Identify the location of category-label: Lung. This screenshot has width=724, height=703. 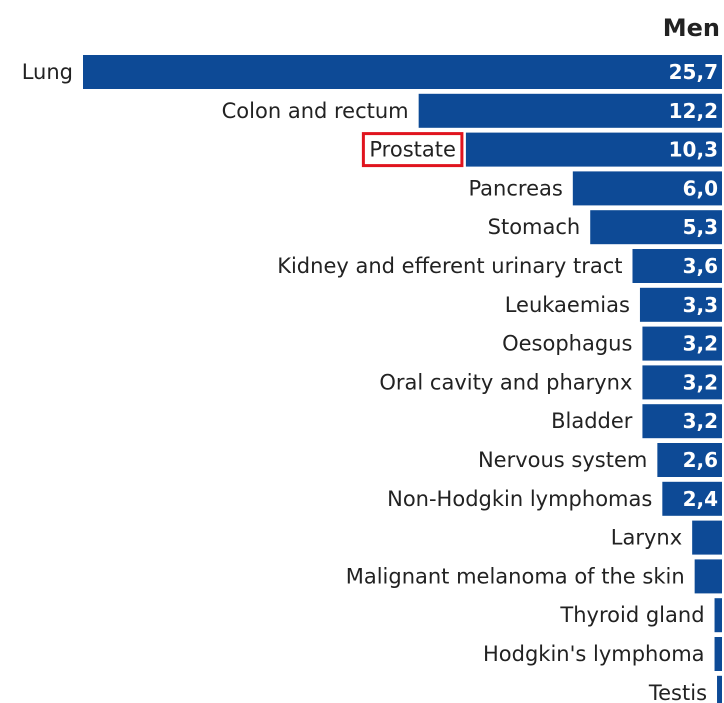
(47, 72).